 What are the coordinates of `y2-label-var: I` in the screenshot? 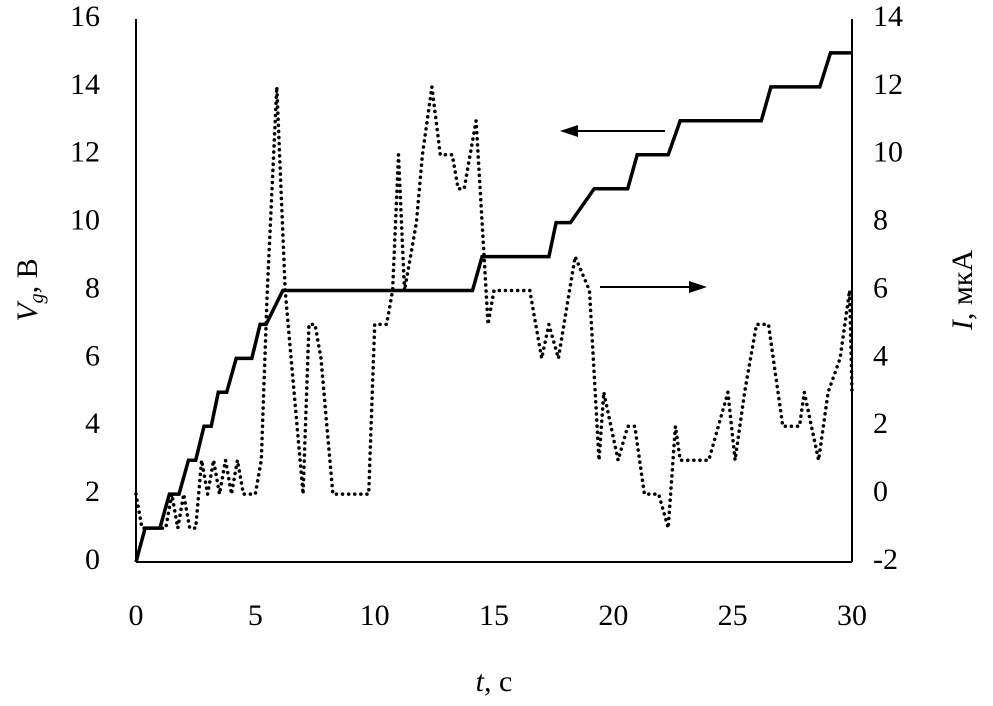 It's located at (962, 324).